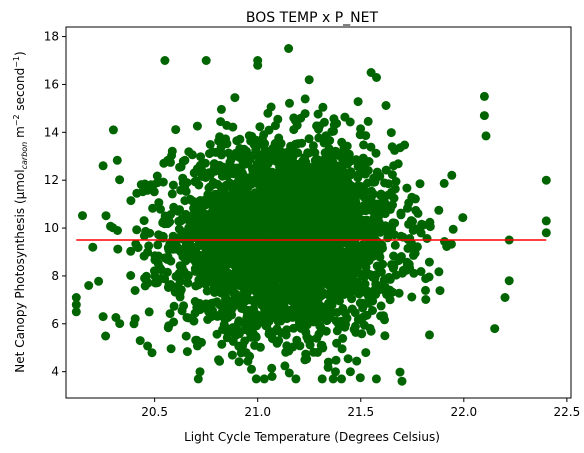 The height and width of the screenshot is (453, 584). Describe the element at coordinates (20, 53) in the screenshot. I see `y-label-post: )` at that location.